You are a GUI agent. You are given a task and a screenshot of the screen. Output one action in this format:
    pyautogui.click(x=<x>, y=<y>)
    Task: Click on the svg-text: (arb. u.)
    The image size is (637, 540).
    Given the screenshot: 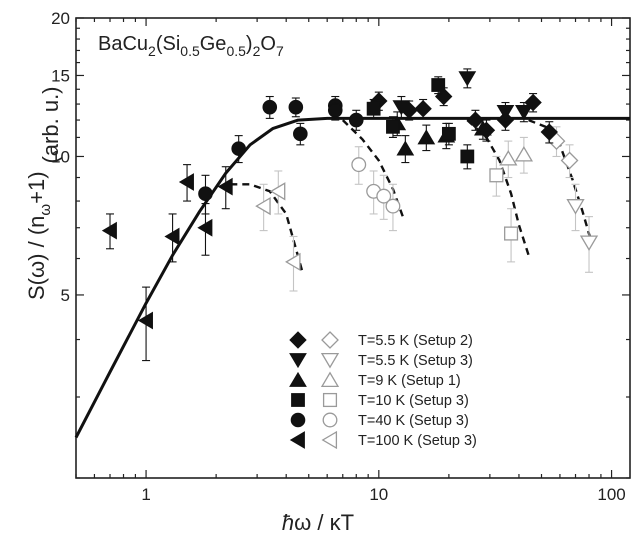 What is the action you would take?
    pyautogui.click(x=50, y=124)
    